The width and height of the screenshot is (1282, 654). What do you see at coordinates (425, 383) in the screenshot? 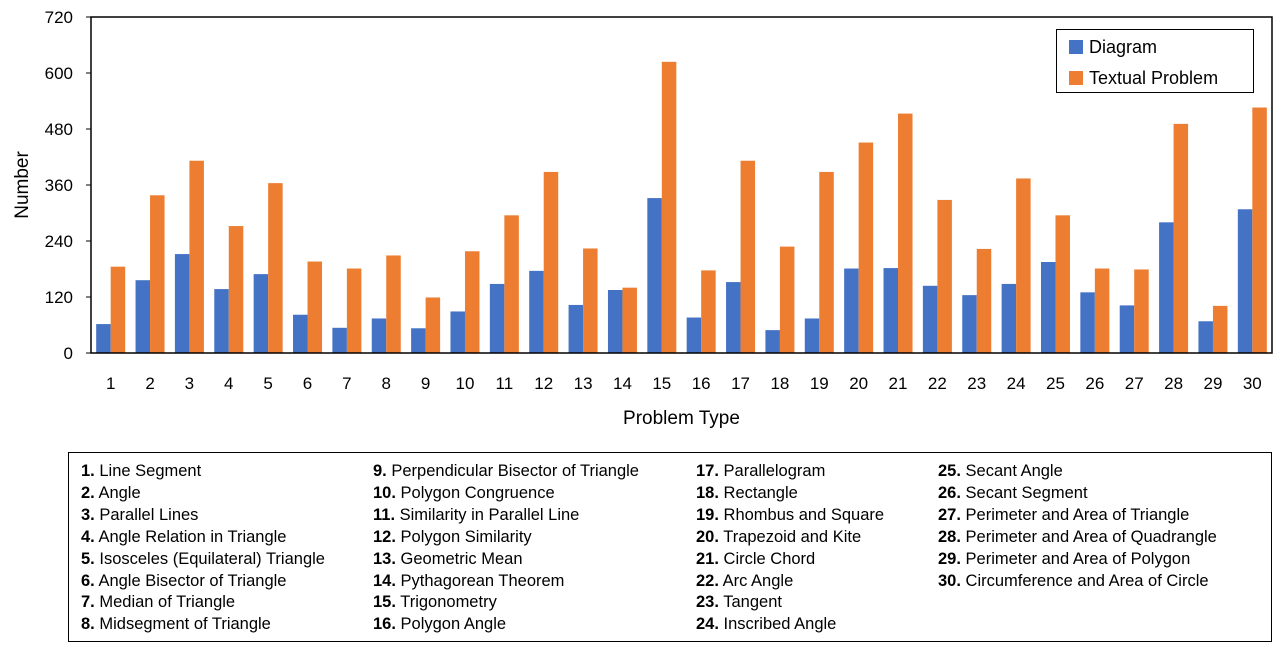
I see `x-tick-label: 9` at bounding box center [425, 383].